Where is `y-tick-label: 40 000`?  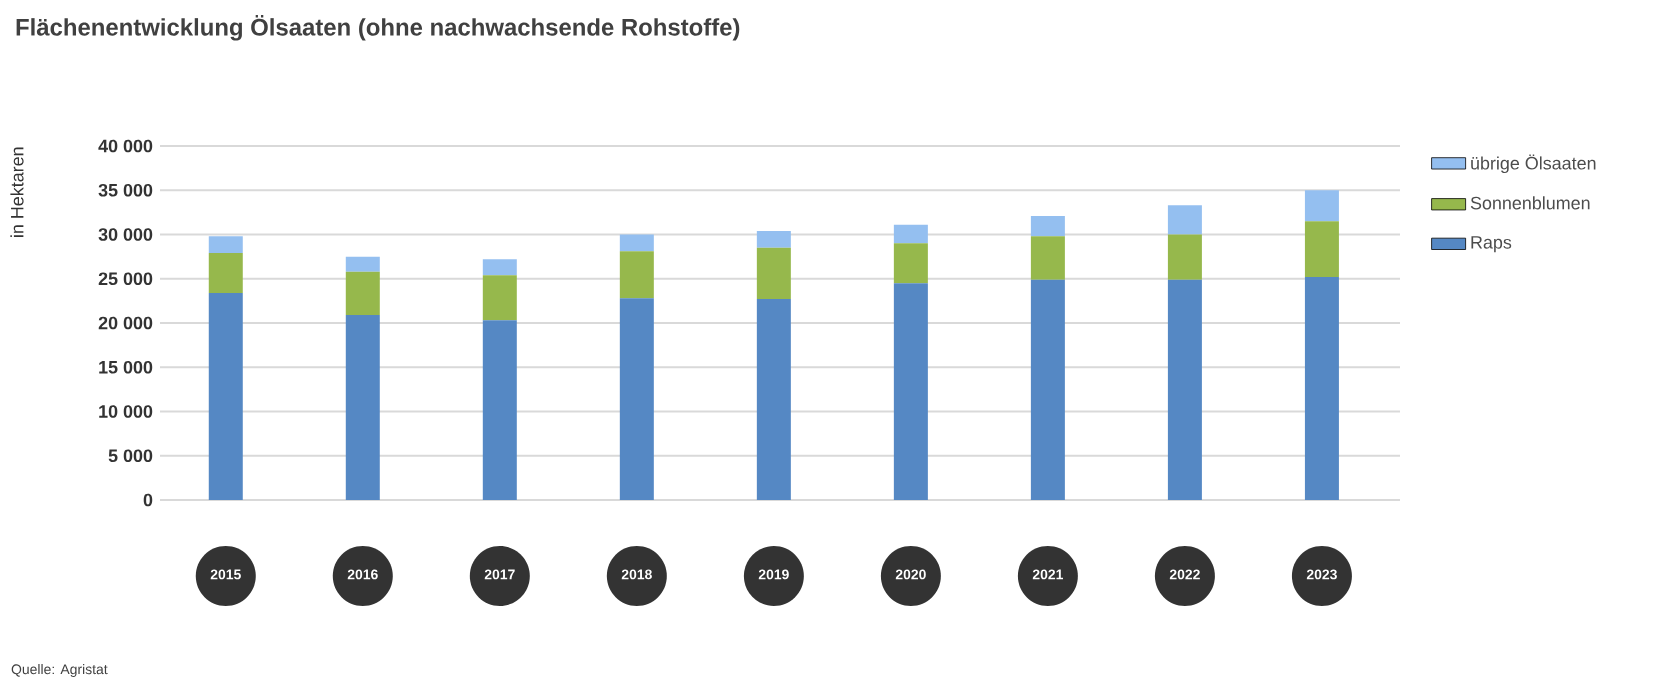 y-tick-label: 40 000 is located at coordinates (125, 146).